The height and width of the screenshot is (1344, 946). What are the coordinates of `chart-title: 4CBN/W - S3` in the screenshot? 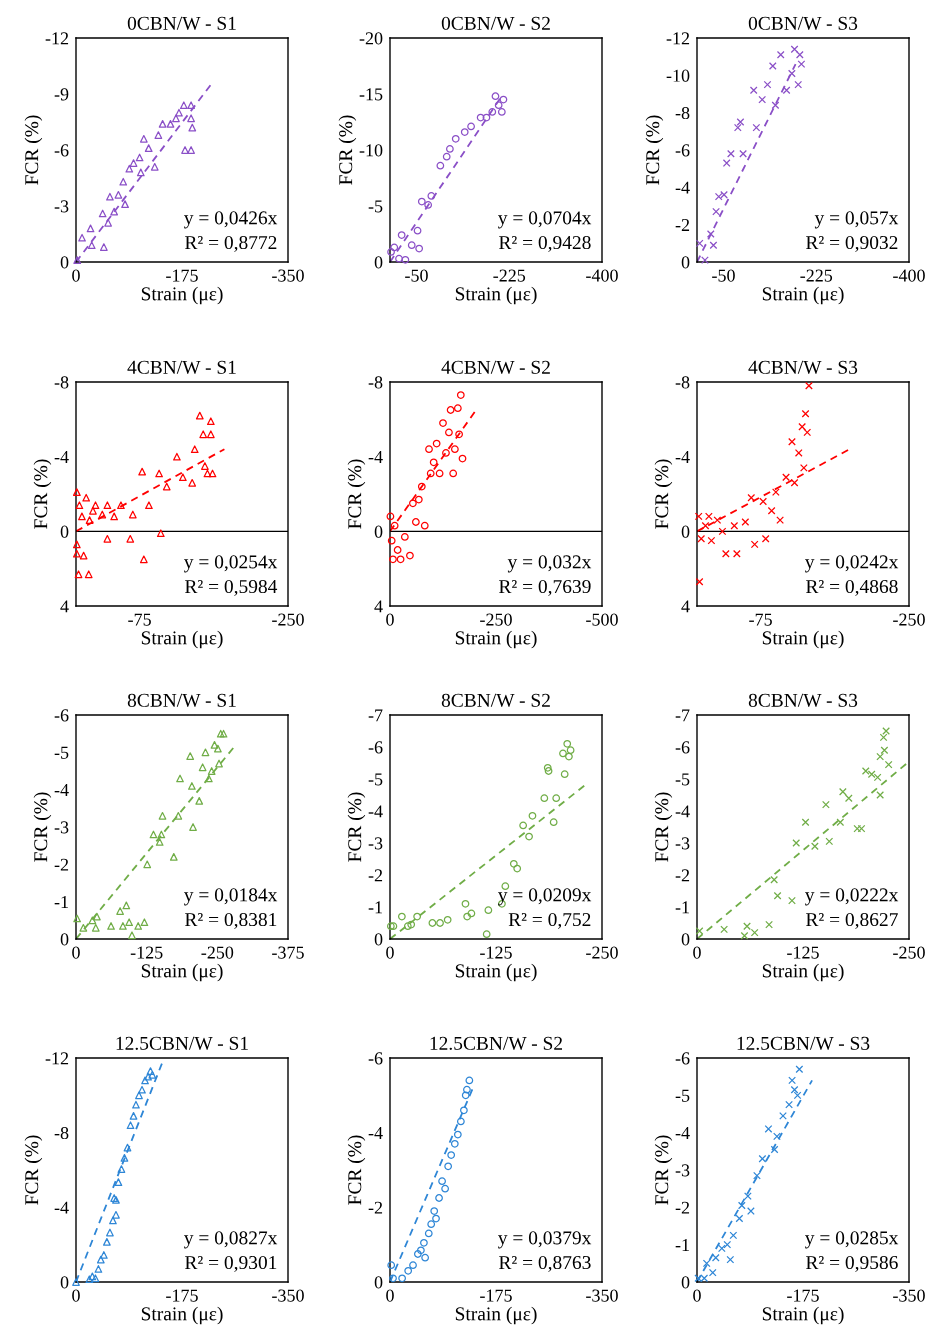 It's located at (803, 367).